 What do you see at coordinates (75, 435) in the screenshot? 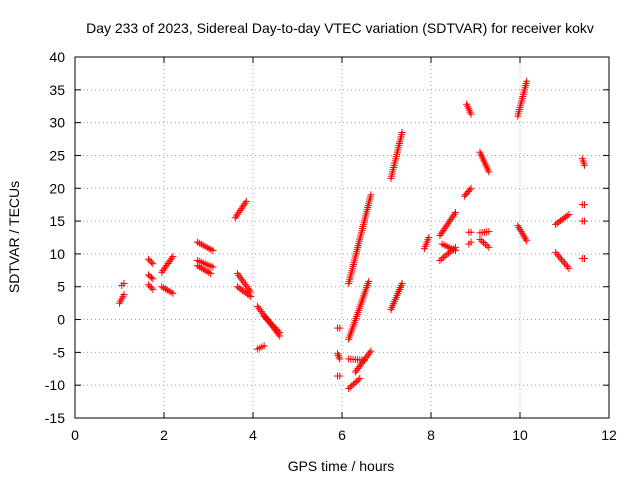
I see `x-tick-label: 0` at bounding box center [75, 435].